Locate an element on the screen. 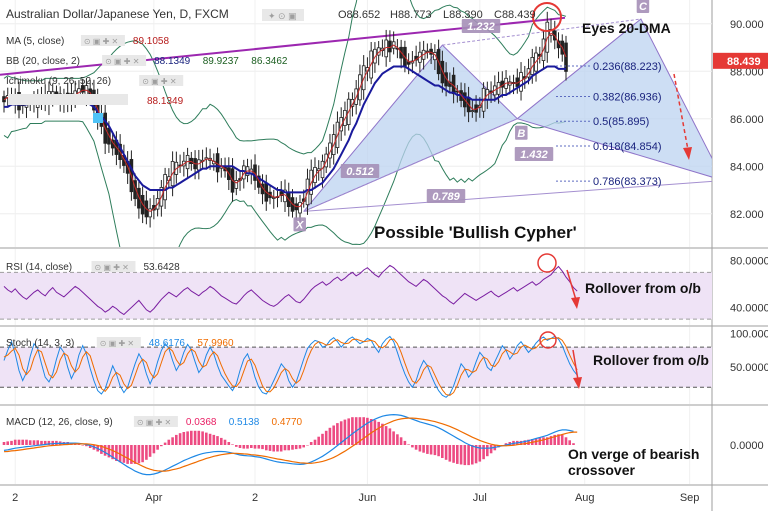 Image resolution: width=768 pixels, height=516 pixels. legend-stoch-controls is located at coordinates (118, 342).